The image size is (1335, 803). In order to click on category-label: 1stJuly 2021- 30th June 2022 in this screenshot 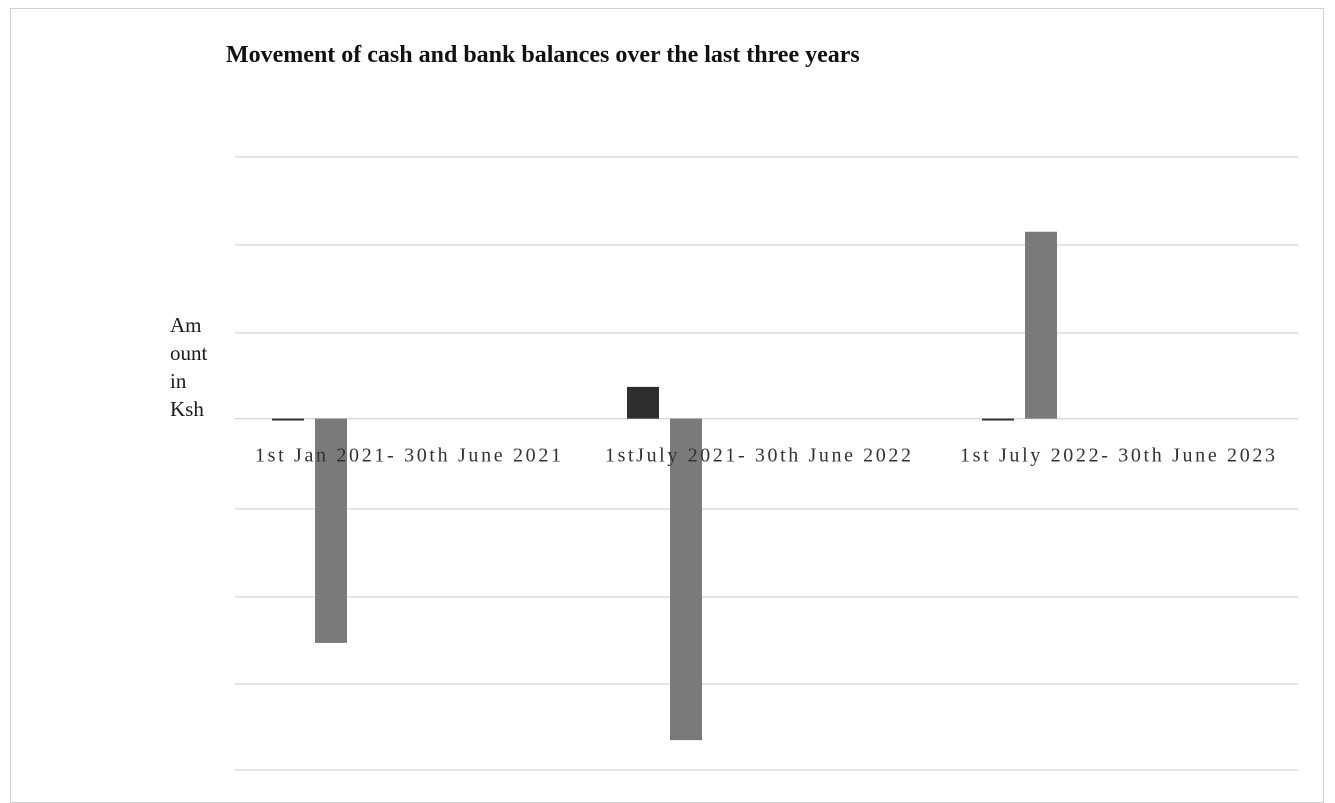, I will do `click(758, 456)`.